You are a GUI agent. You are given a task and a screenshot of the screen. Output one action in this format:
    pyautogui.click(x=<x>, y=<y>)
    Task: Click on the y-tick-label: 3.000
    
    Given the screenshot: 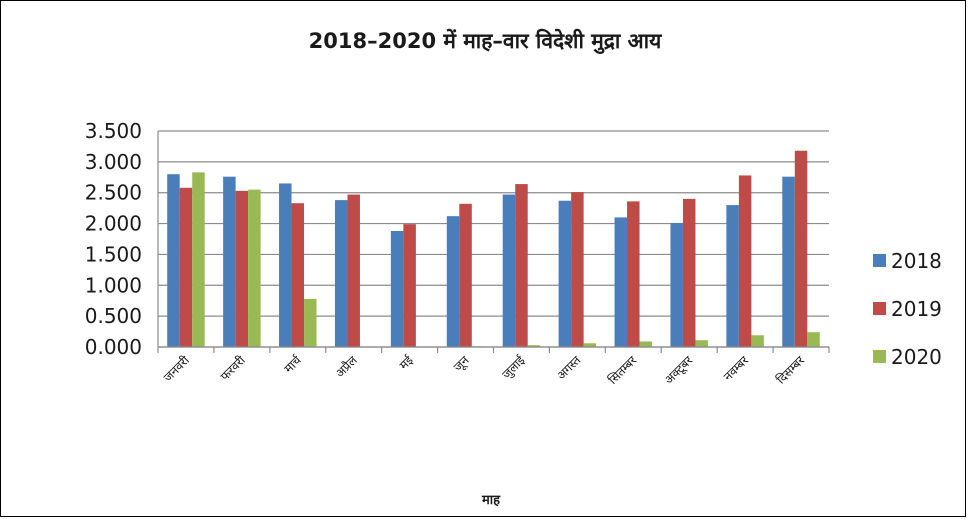 What is the action you would take?
    pyautogui.click(x=113, y=162)
    